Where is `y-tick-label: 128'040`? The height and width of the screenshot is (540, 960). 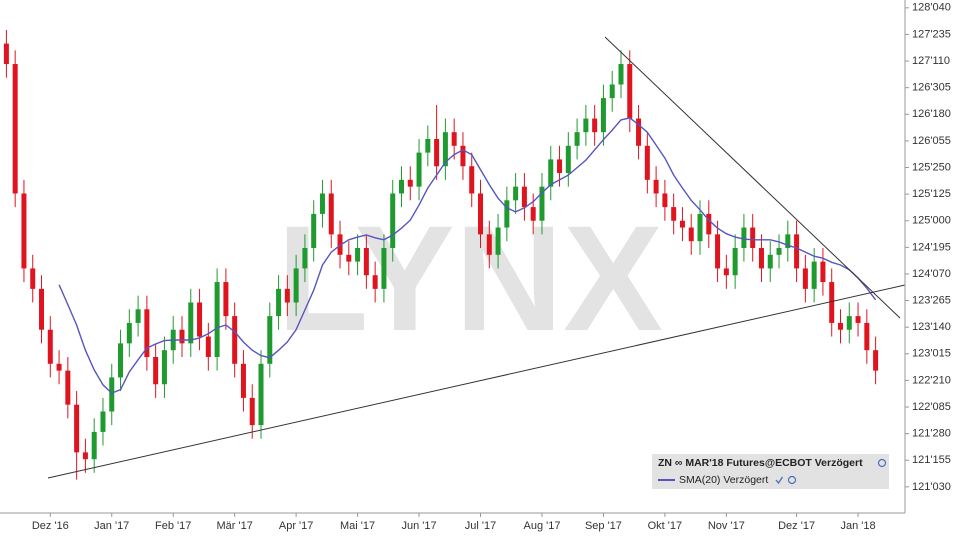 y-tick-label: 128'040 is located at coordinates (931, 8).